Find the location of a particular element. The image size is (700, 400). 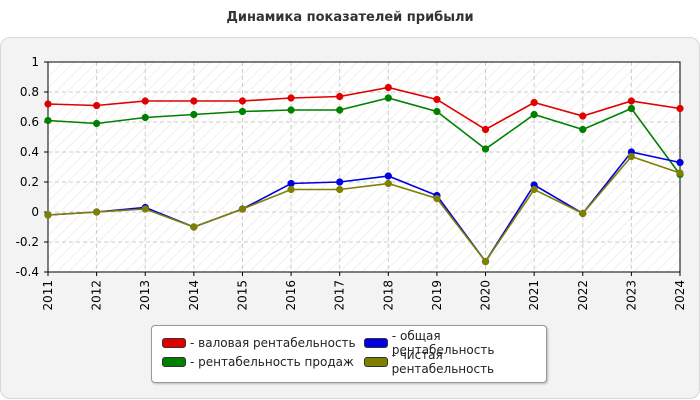

x-tick-label: 2019 is located at coordinates (437, 295).